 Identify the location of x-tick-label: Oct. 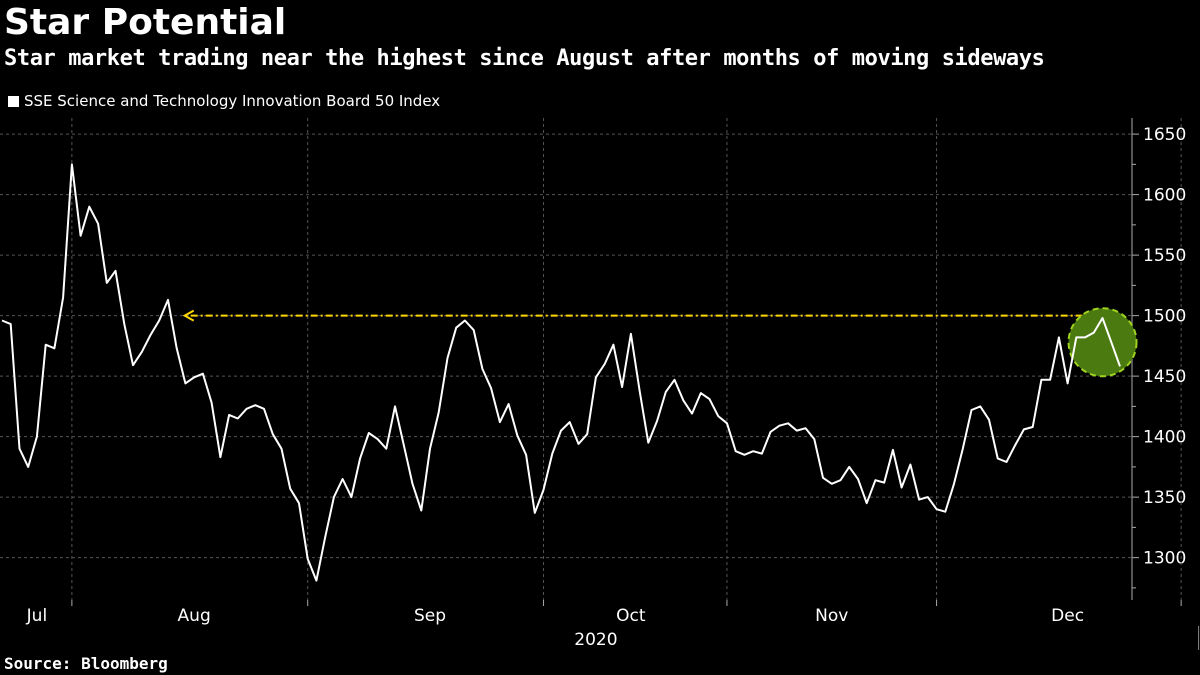
(631, 616).